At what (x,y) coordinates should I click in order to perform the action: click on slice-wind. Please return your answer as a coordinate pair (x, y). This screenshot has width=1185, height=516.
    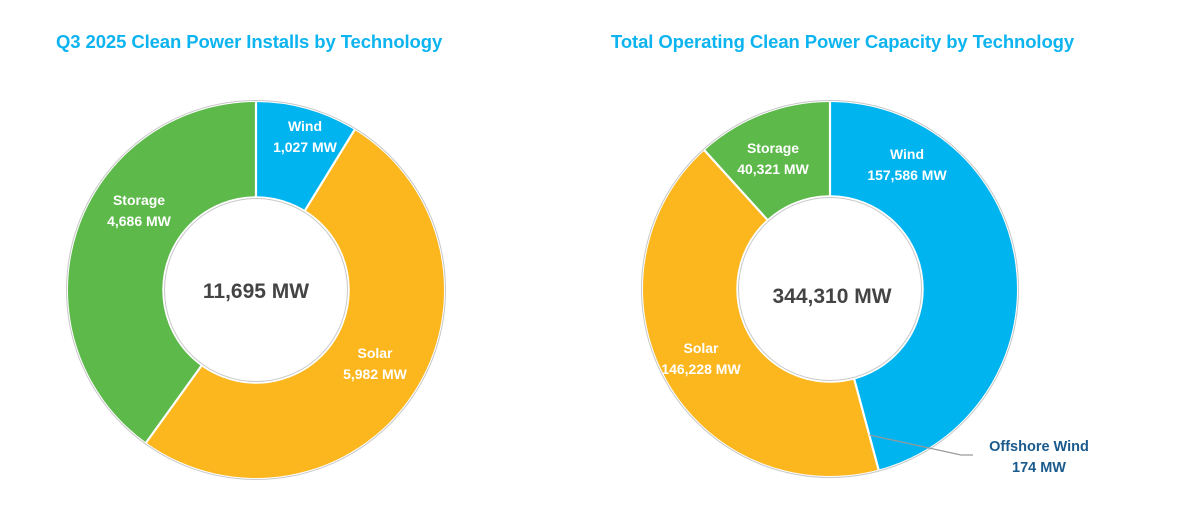
    Looking at the image, I should click on (305, 156).